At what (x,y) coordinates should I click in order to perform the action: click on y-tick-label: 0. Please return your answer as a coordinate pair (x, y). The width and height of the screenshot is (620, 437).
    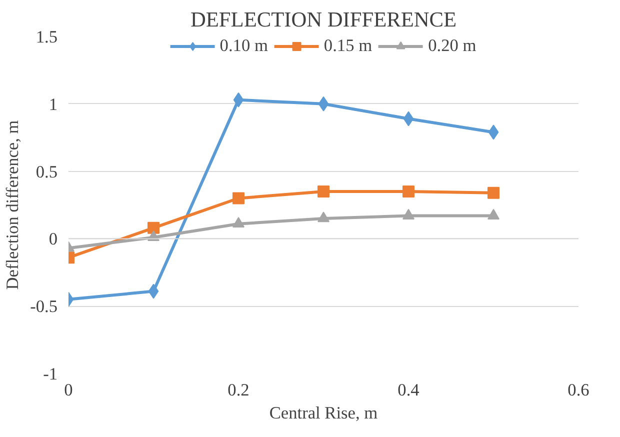
    Looking at the image, I should click on (53, 239).